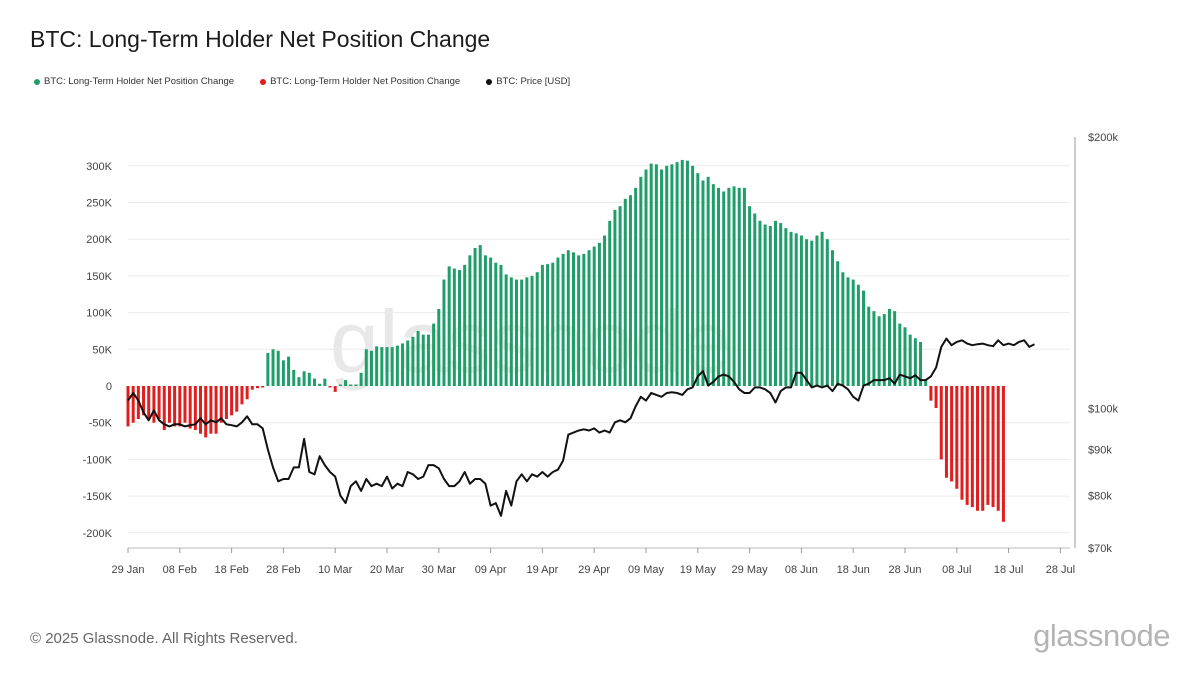 The width and height of the screenshot is (1200, 675). What do you see at coordinates (102, 350) in the screenshot?
I see `y-left-tick-label: 50K` at bounding box center [102, 350].